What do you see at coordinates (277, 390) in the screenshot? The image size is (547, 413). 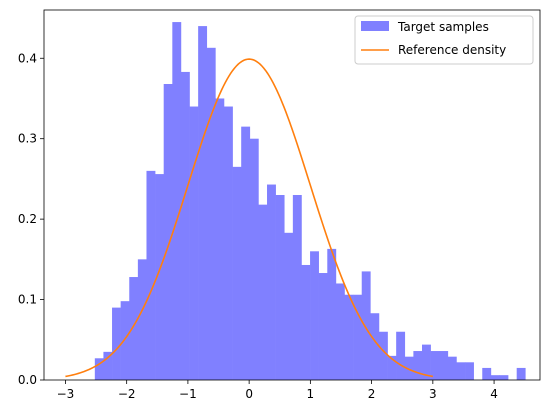 I see `x-axis-ticks: −3 −2 −1 0 1 2 3 4` at bounding box center [277, 390].